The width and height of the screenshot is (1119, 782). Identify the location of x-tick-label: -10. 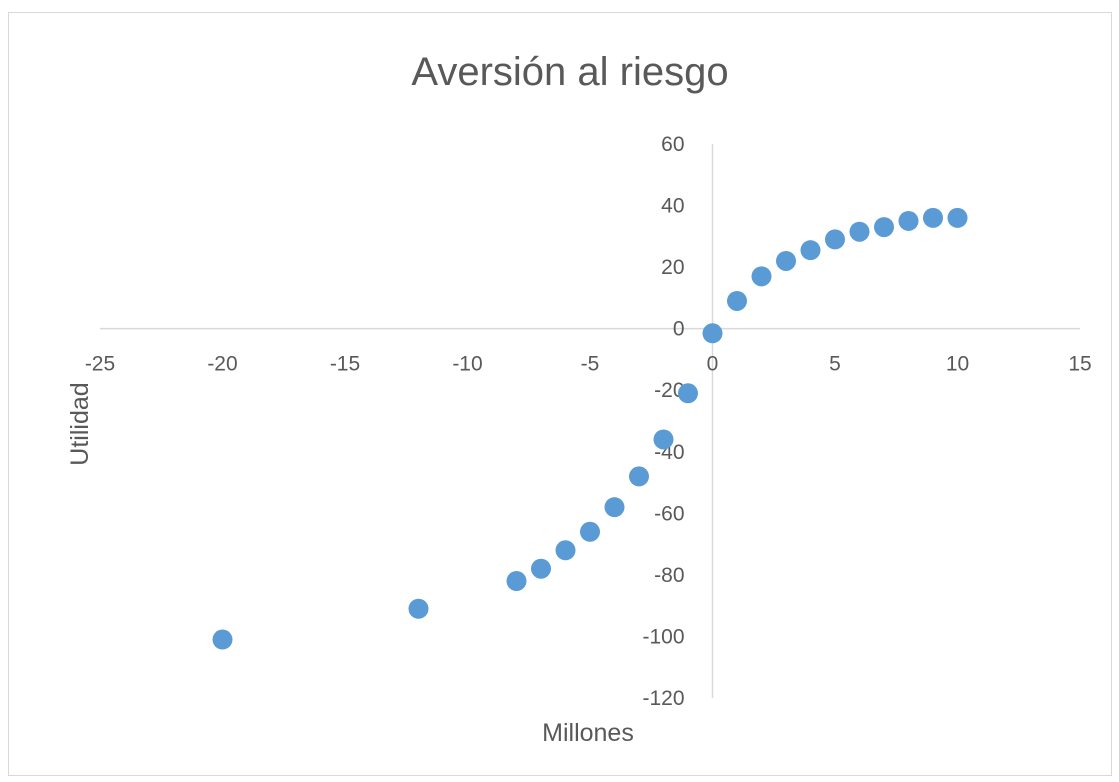
(467, 364).